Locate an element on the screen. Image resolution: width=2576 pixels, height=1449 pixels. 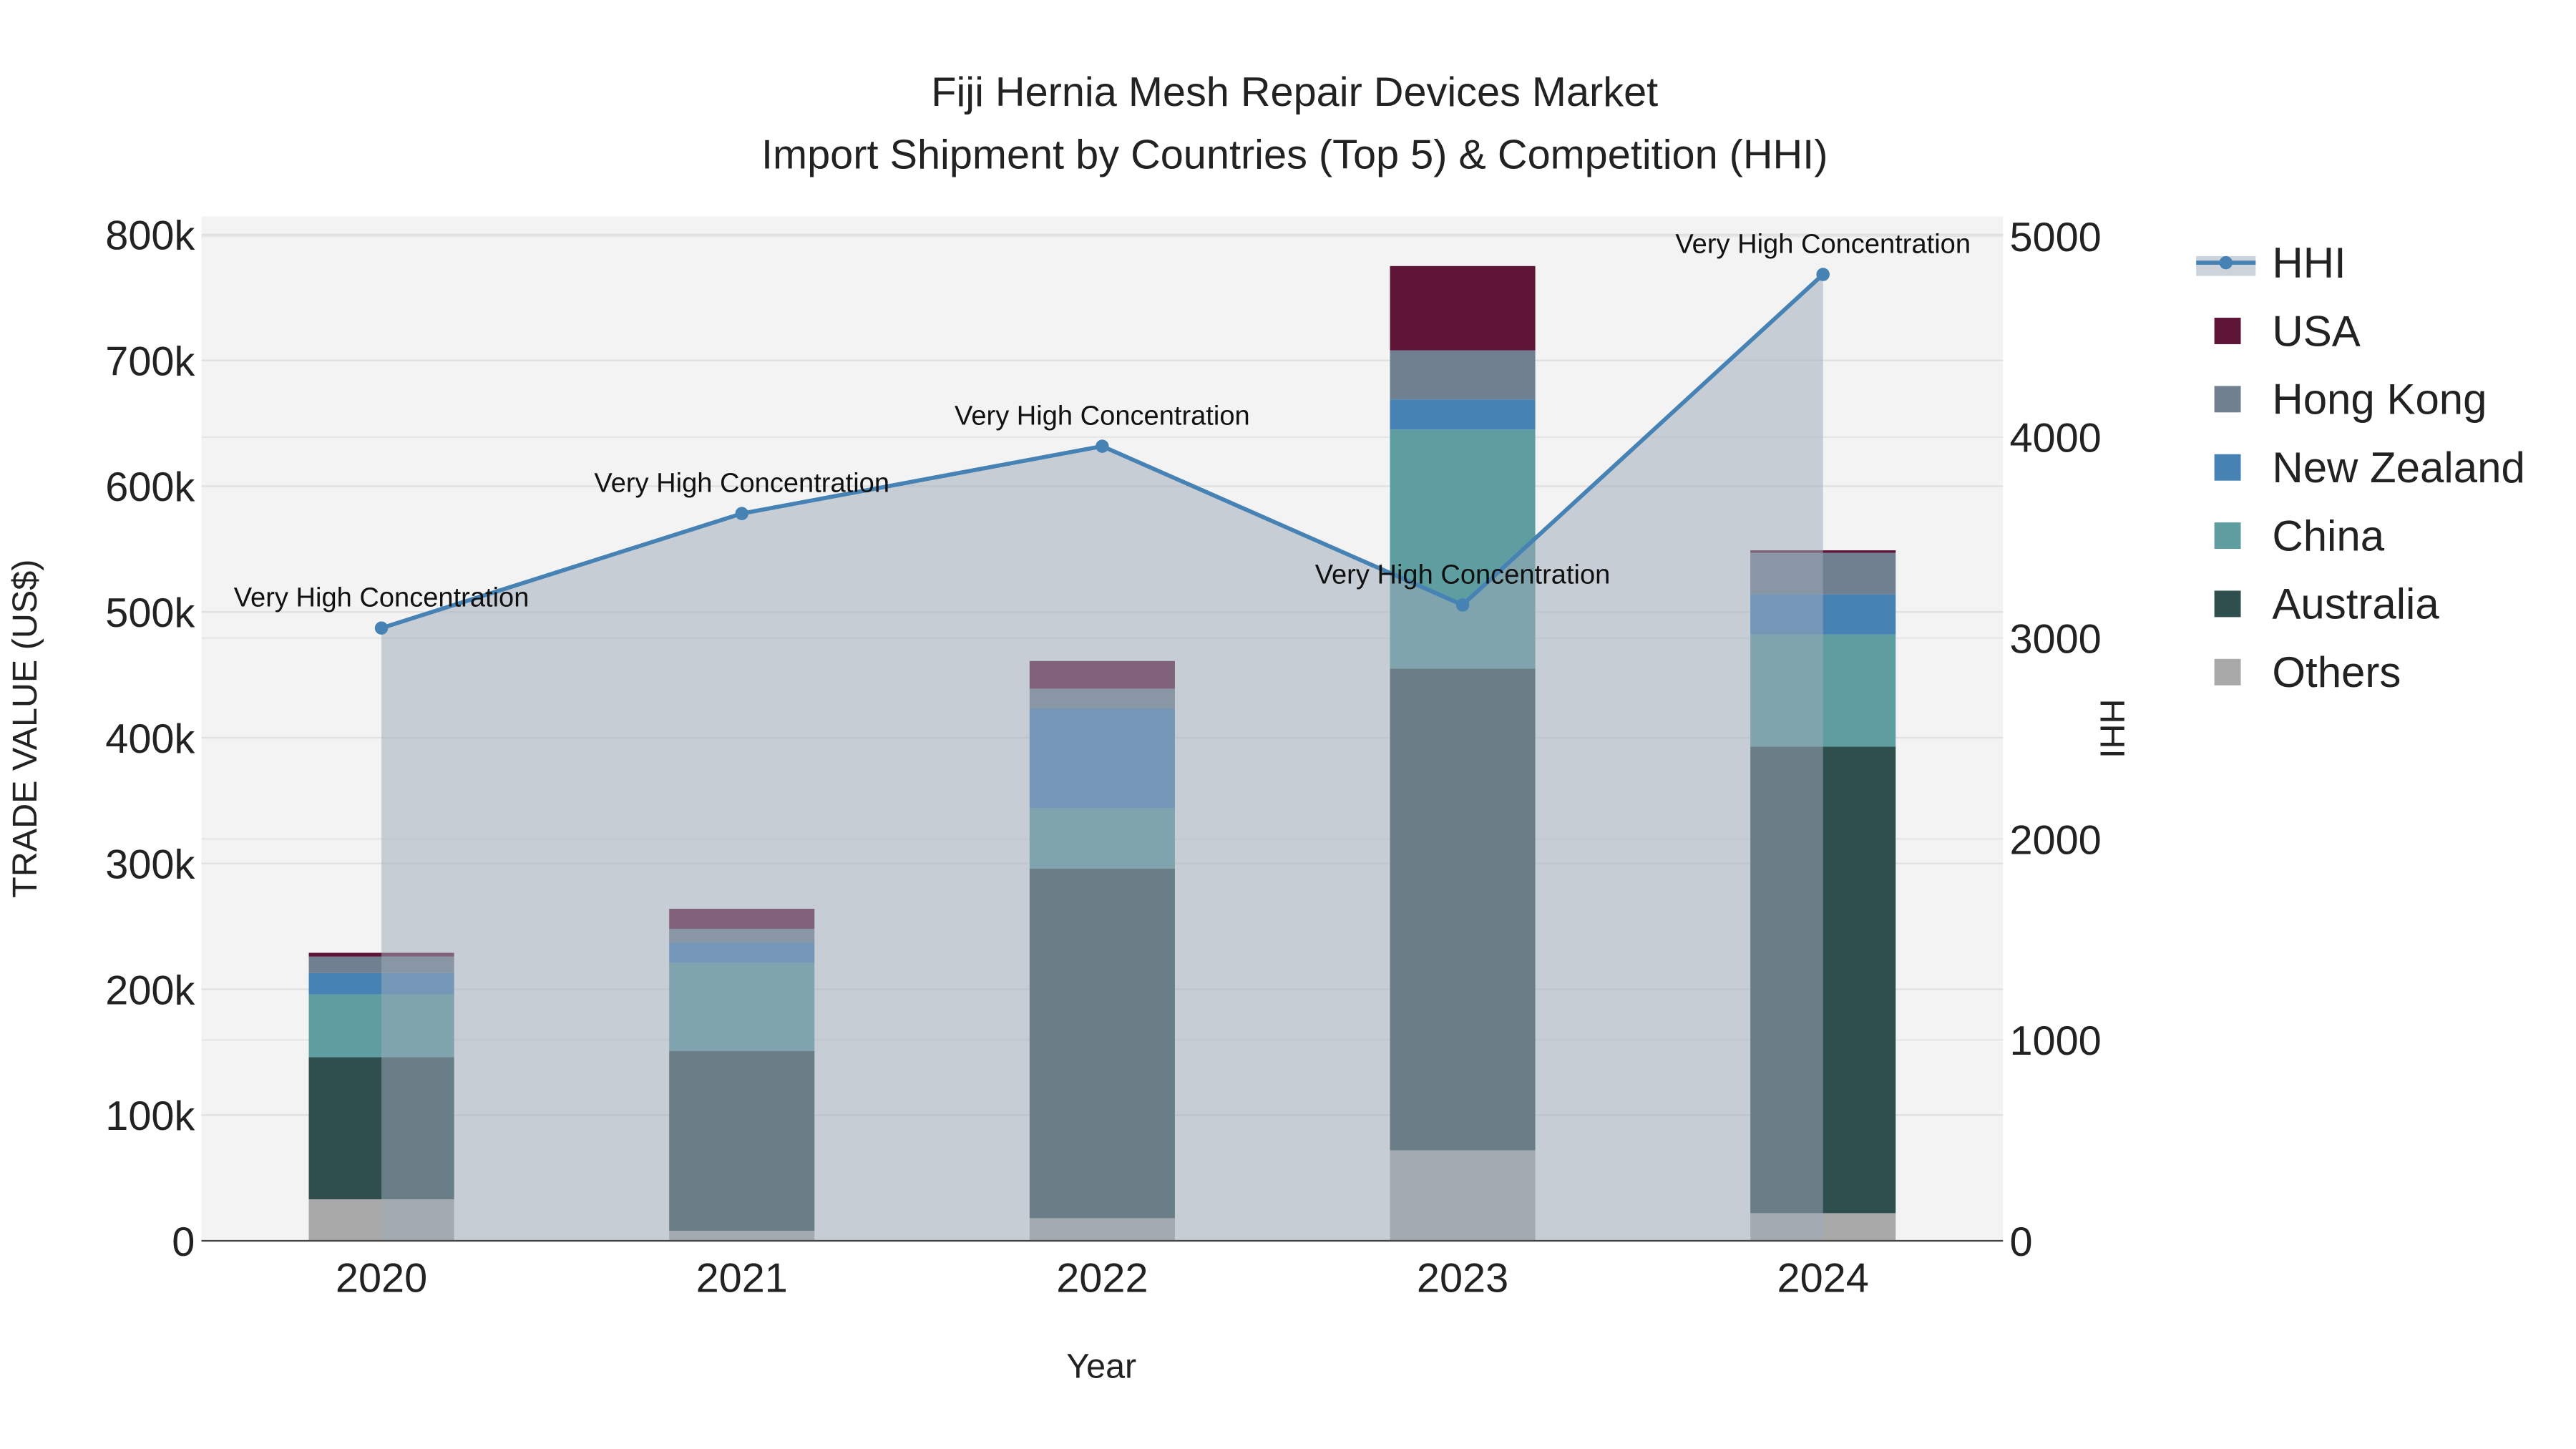
legend-label: New Zealand is located at coordinates (2398, 468).